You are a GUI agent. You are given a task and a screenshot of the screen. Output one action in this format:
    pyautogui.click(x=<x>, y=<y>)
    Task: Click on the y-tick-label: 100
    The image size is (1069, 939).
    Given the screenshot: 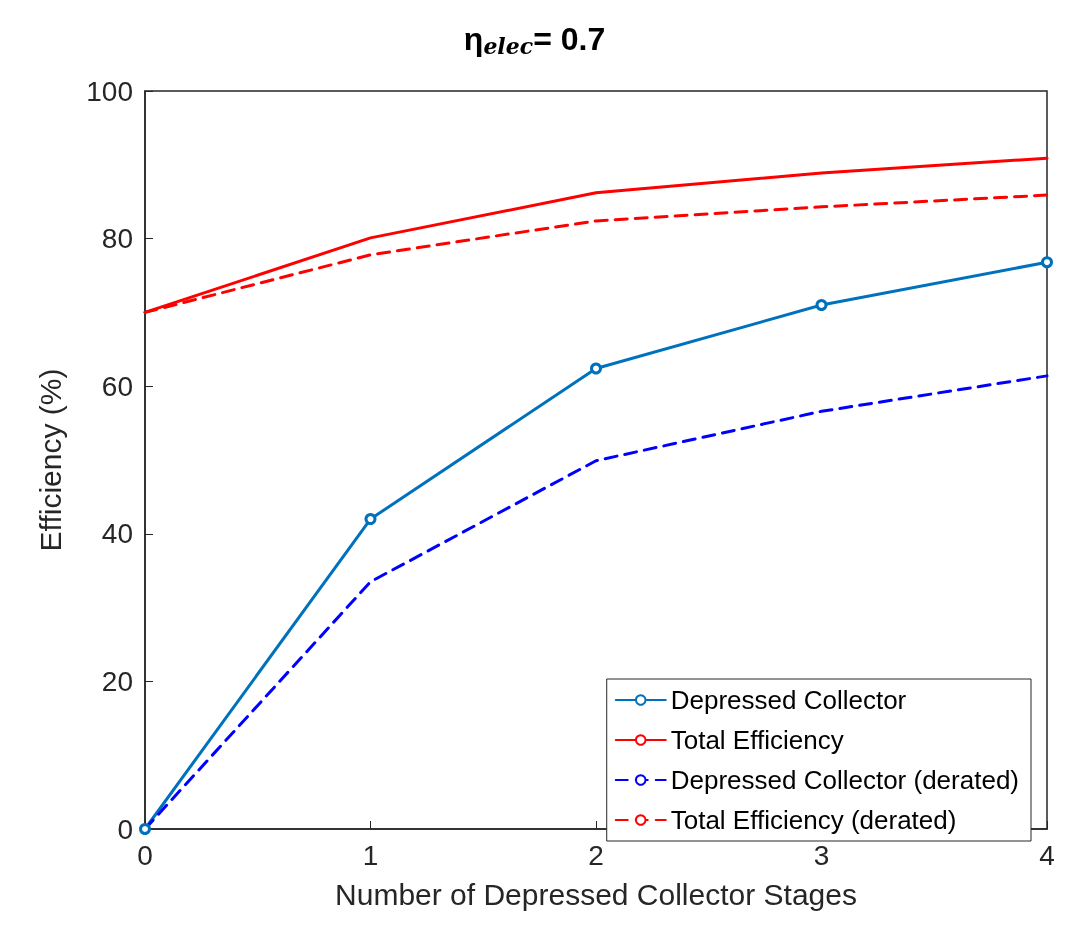 What is the action you would take?
    pyautogui.click(x=109, y=91)
    